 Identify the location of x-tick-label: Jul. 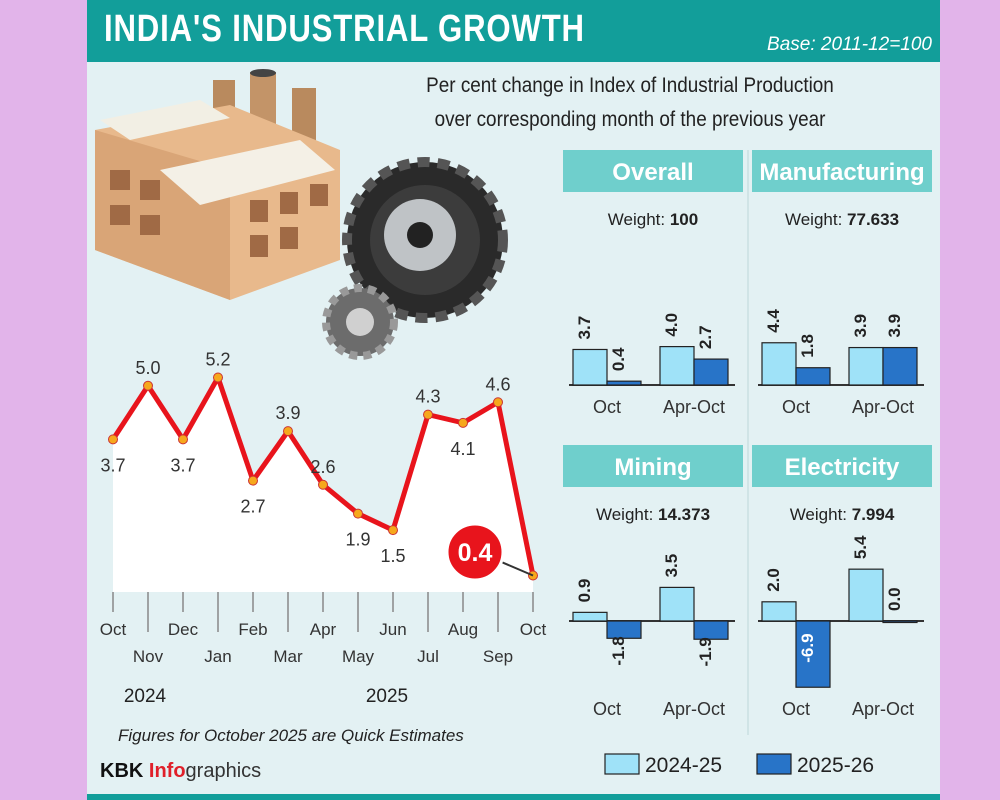
(428, 656).